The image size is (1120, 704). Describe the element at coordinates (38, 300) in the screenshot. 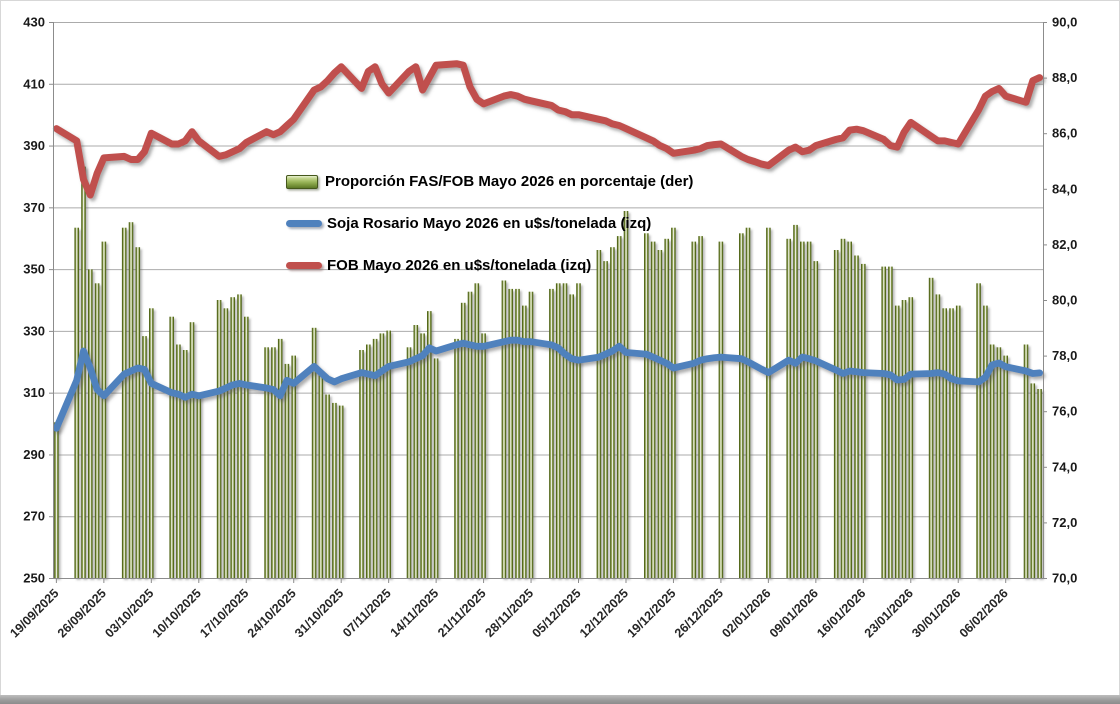

I see `left-axis-labels: 250 270 290 310 330 350 370 390 410 430` at that location.